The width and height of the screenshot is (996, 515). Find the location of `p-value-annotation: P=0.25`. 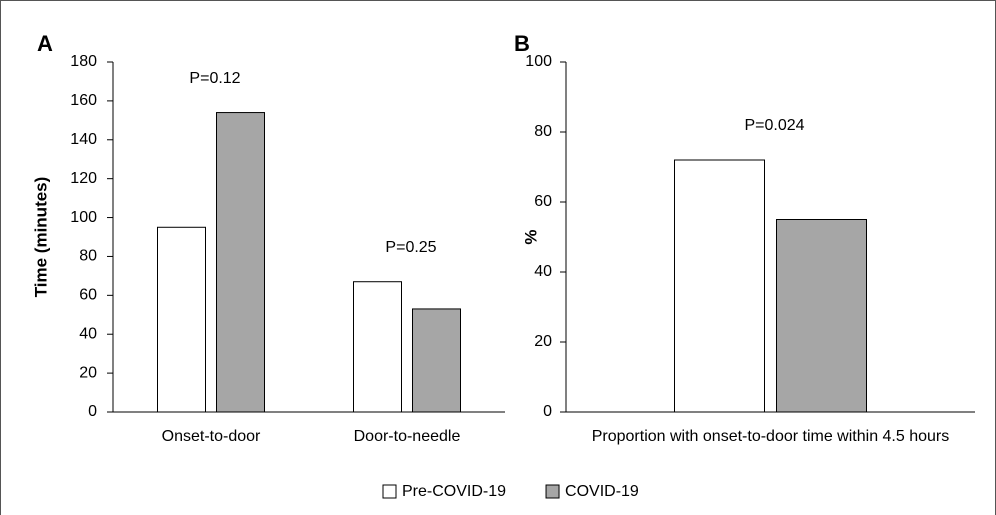

p-value-annotation: P=0.25 is located at coordinates (410, 247).